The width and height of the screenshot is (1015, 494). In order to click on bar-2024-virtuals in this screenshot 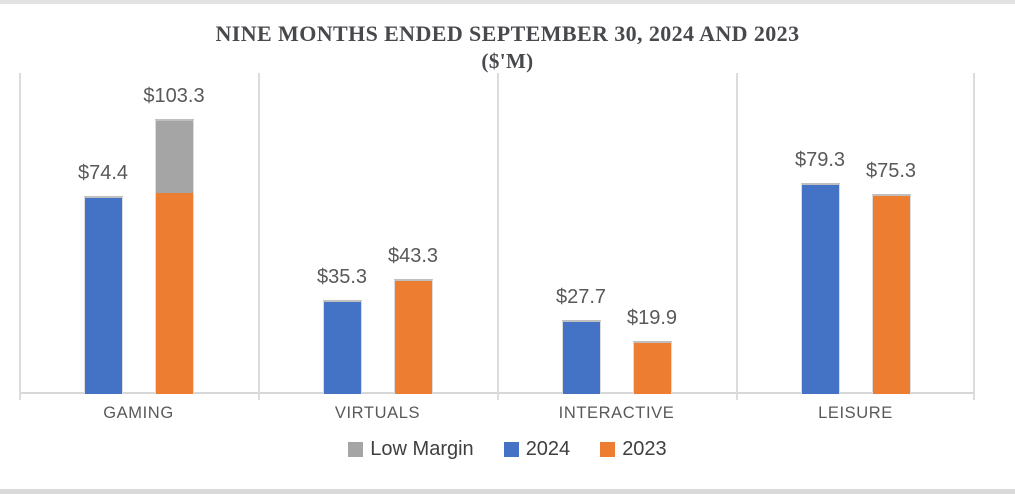, I will do `click(342, 347)`.